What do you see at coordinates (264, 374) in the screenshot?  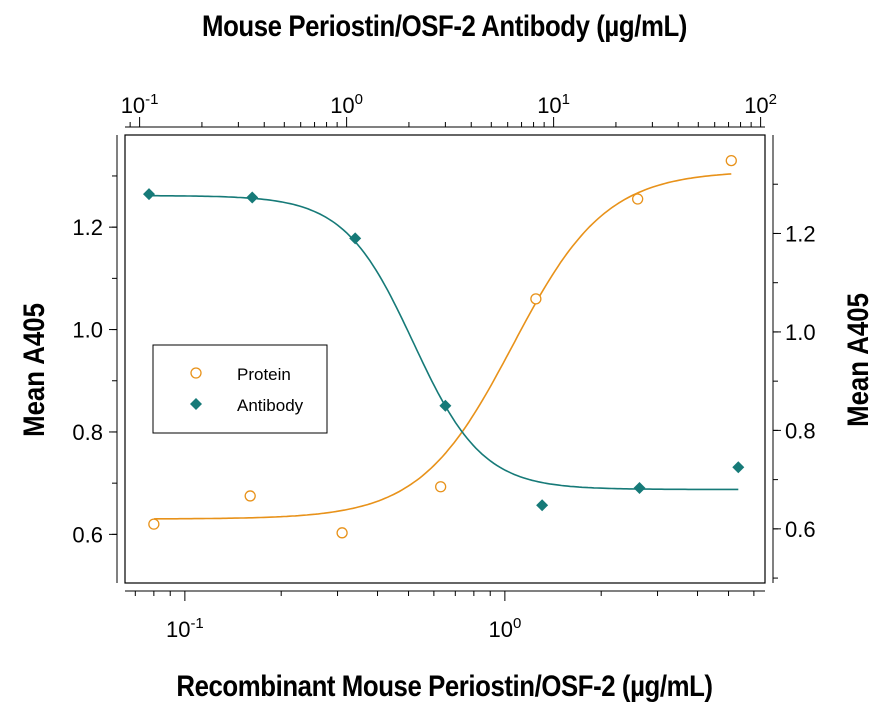 I see `legend-protein-label: Protein` at bounding box center [264, 374].